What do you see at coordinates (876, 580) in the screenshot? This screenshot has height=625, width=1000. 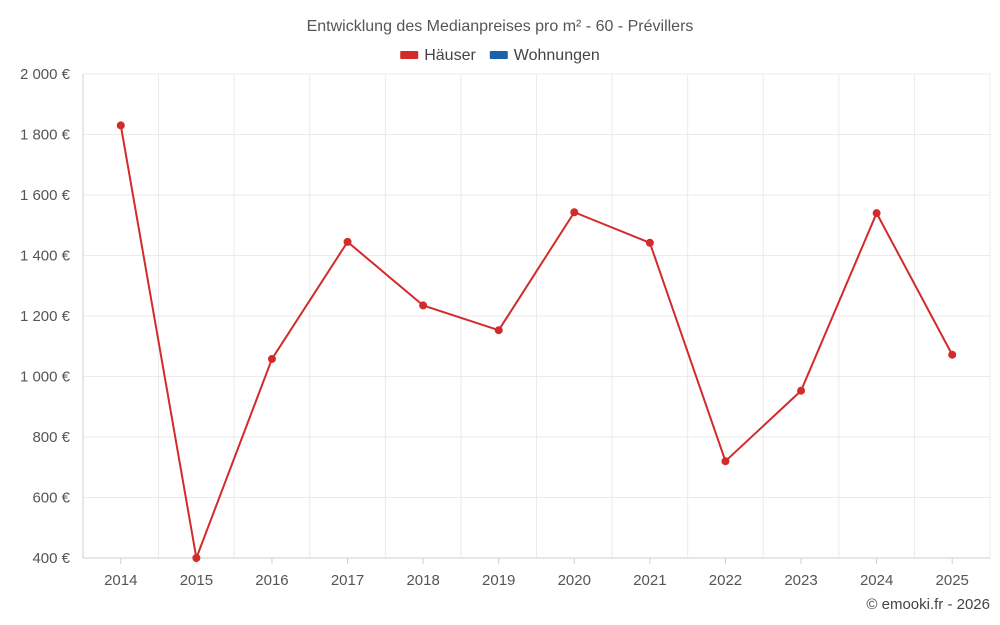 I see `x-tick-label: 2024` at bounding box center [876, 580].